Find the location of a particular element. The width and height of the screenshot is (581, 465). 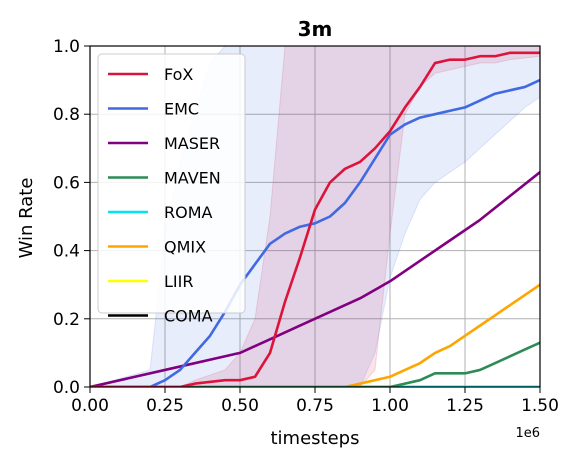

legend-label-coma: COMA is located at coordinates (188, 316).